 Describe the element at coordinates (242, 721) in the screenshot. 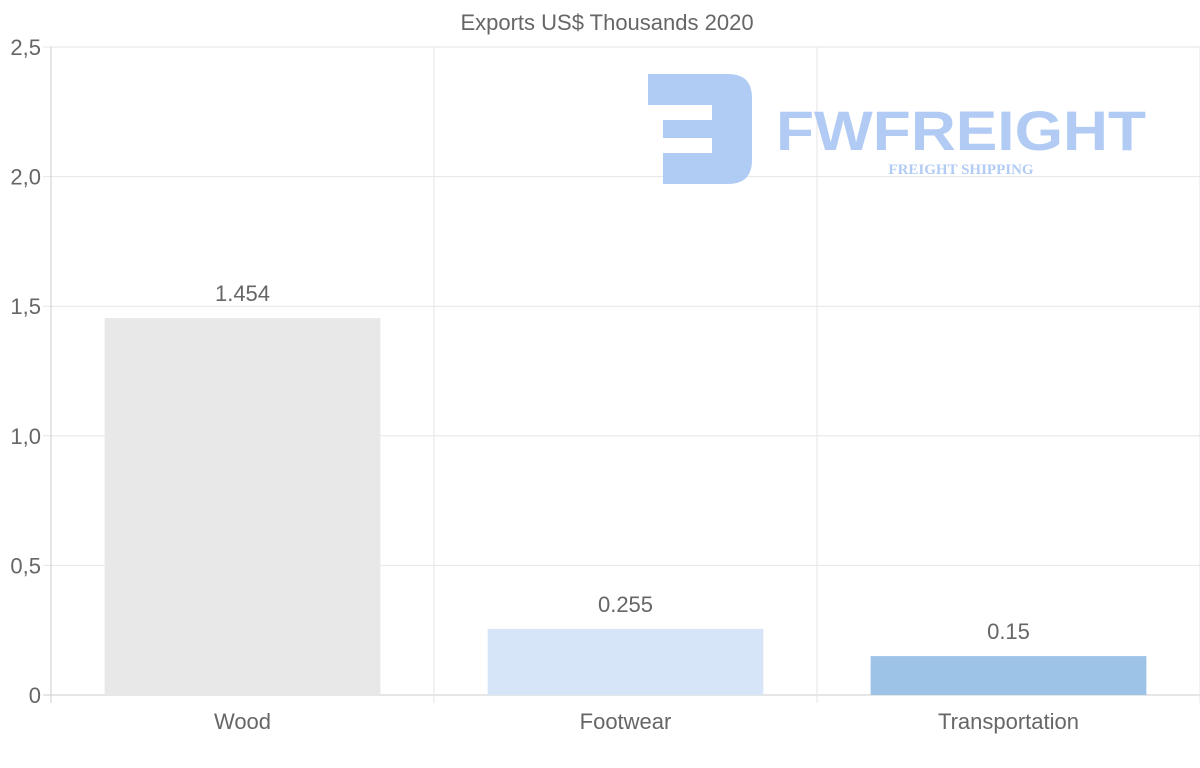

I see `x-tick-label: Wood` at that location.